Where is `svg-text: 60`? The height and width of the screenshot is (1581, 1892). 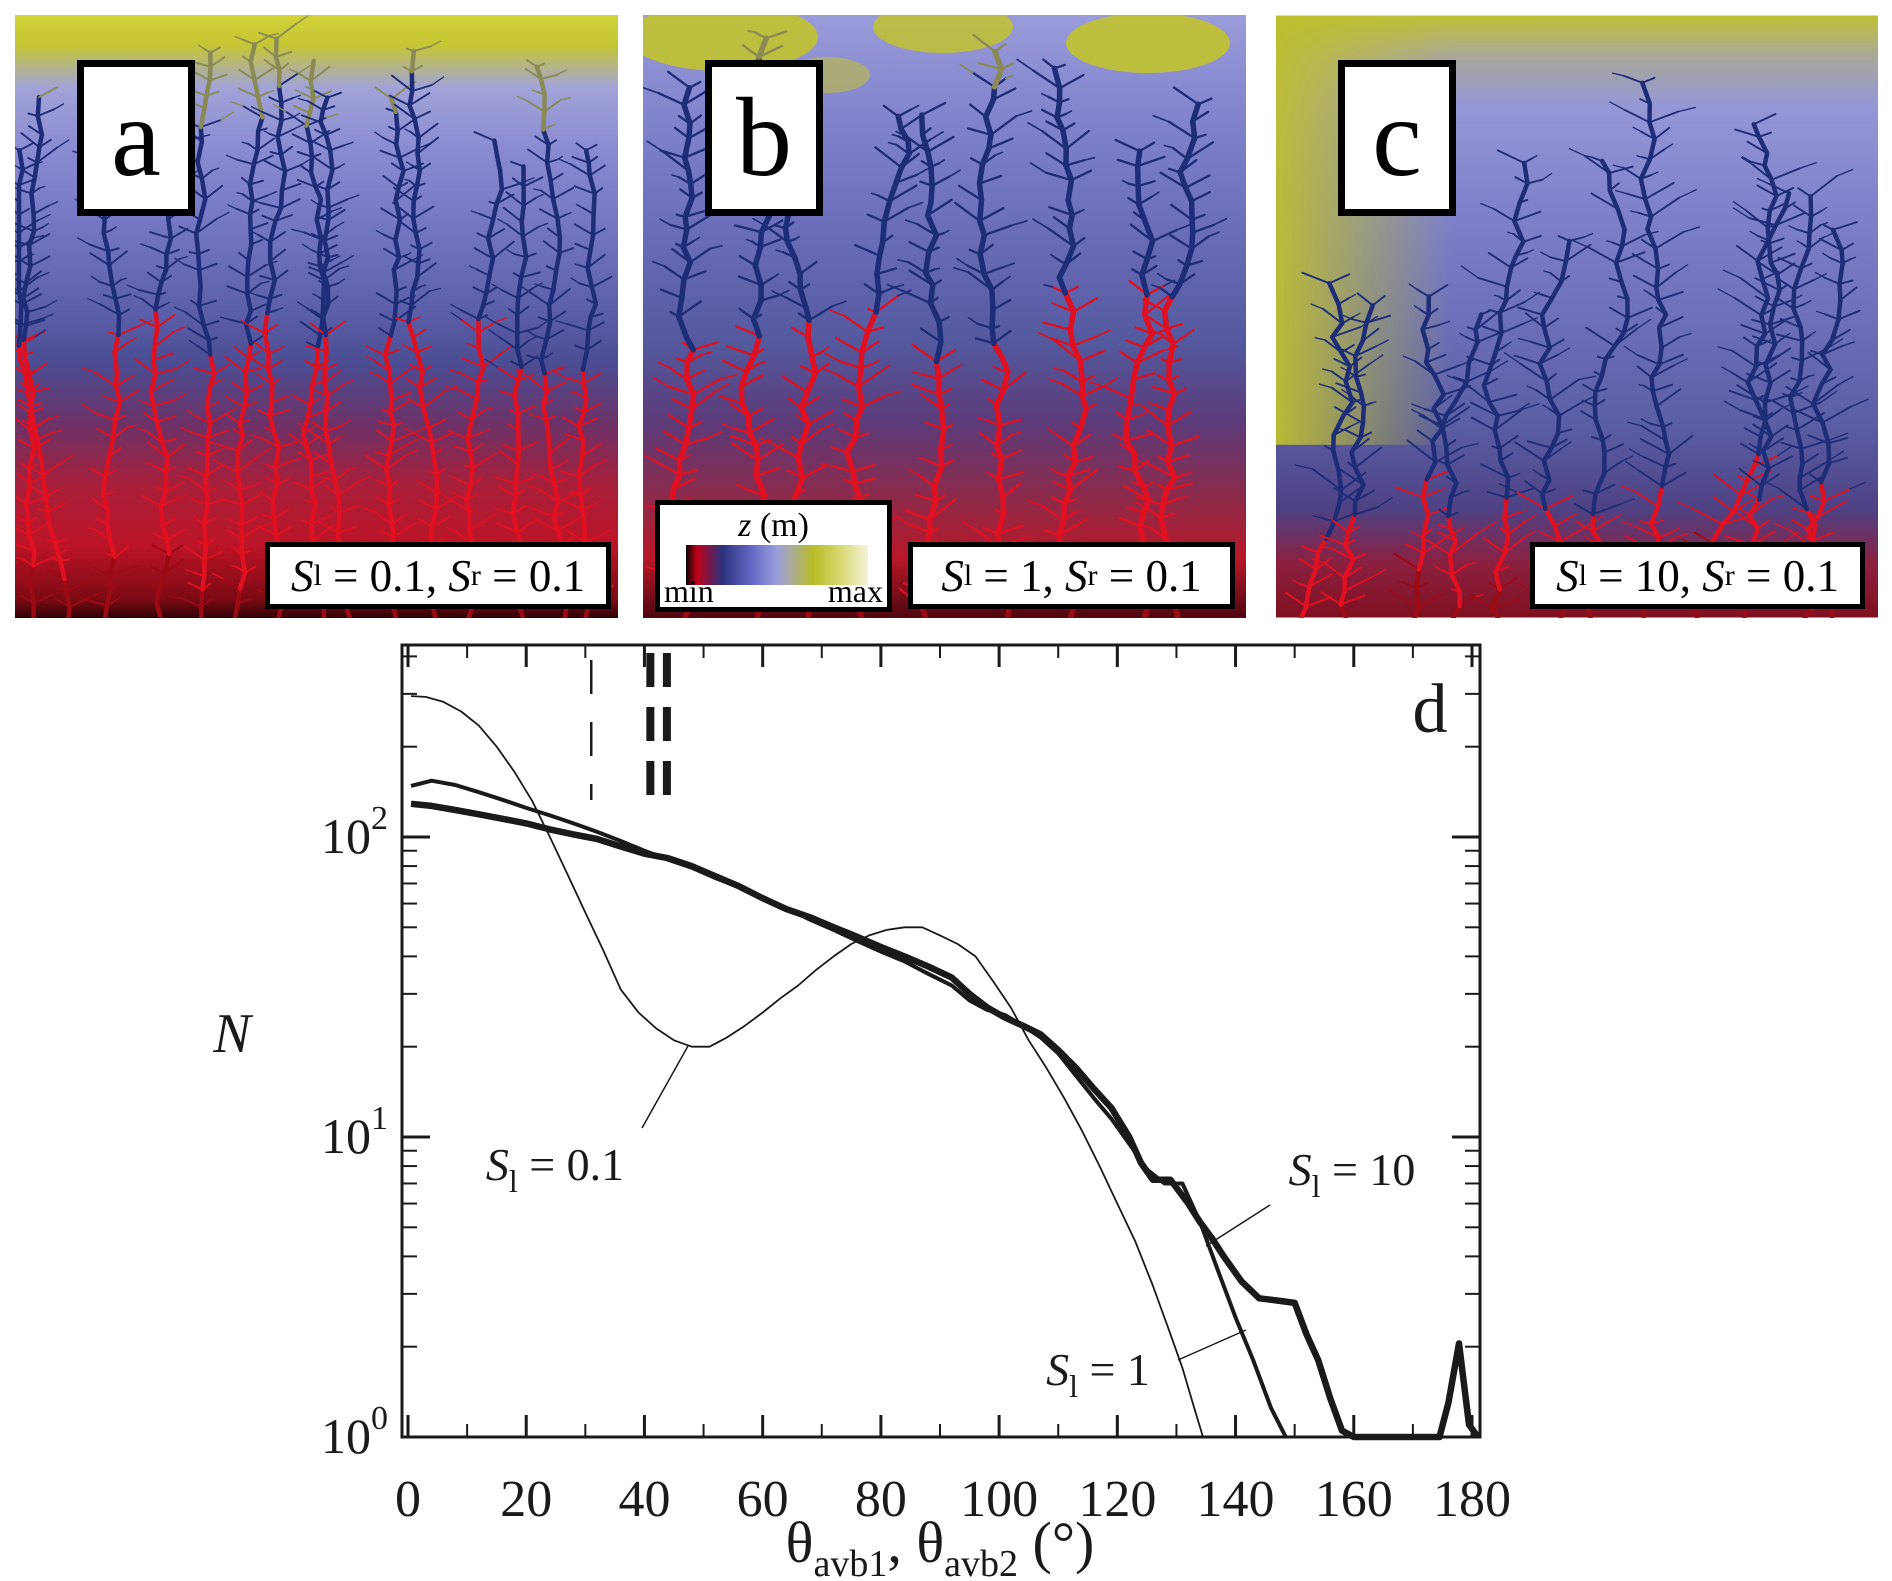 svg-text: 60 is located at coordinates (763, 1499).